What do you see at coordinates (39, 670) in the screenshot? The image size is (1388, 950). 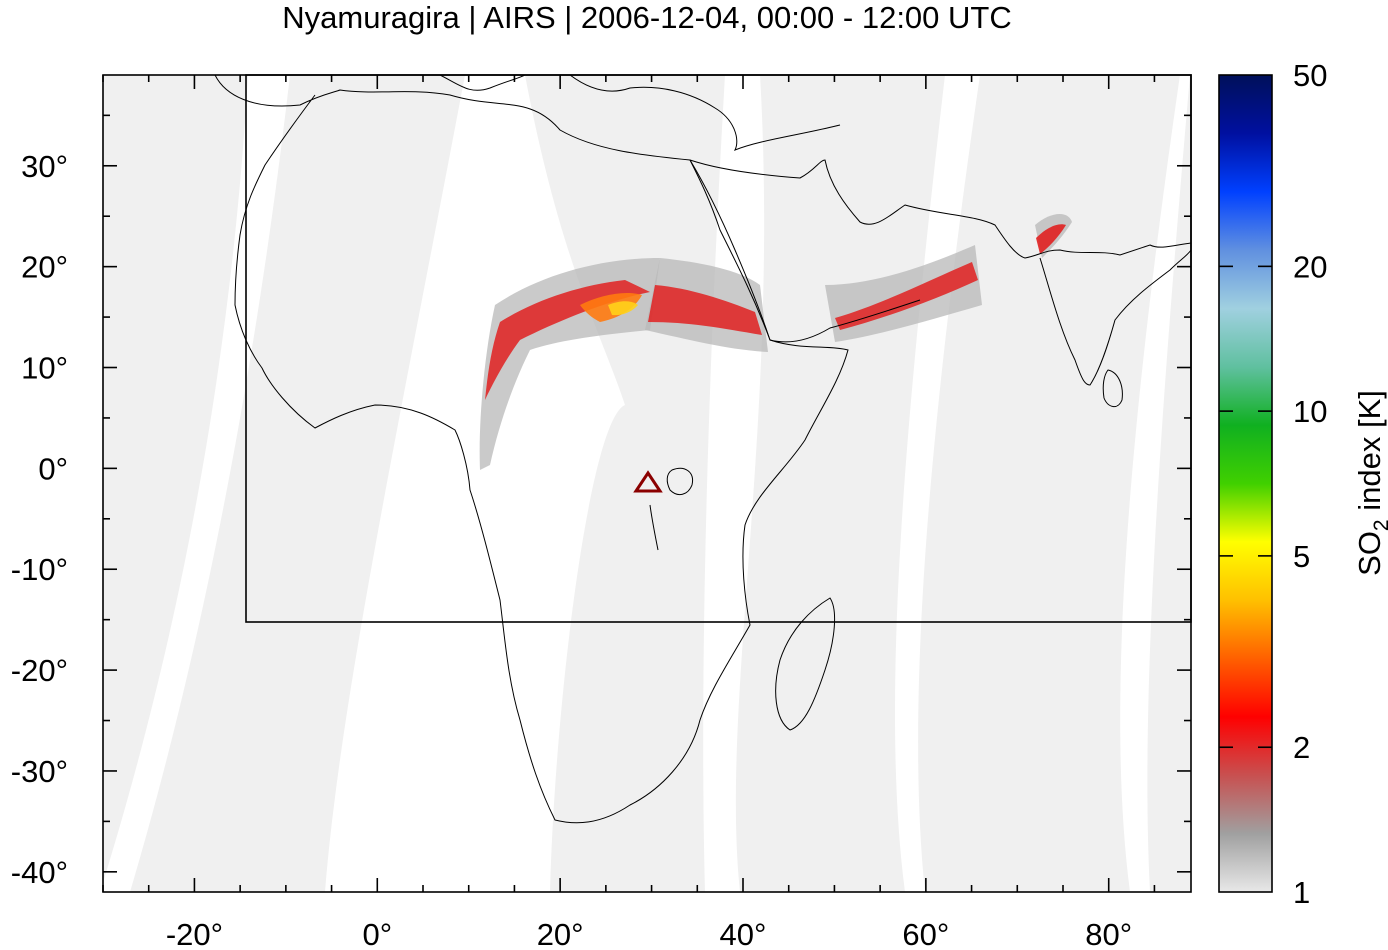 I see `y-tick-label: -20°` at bounding box center [39, 670].